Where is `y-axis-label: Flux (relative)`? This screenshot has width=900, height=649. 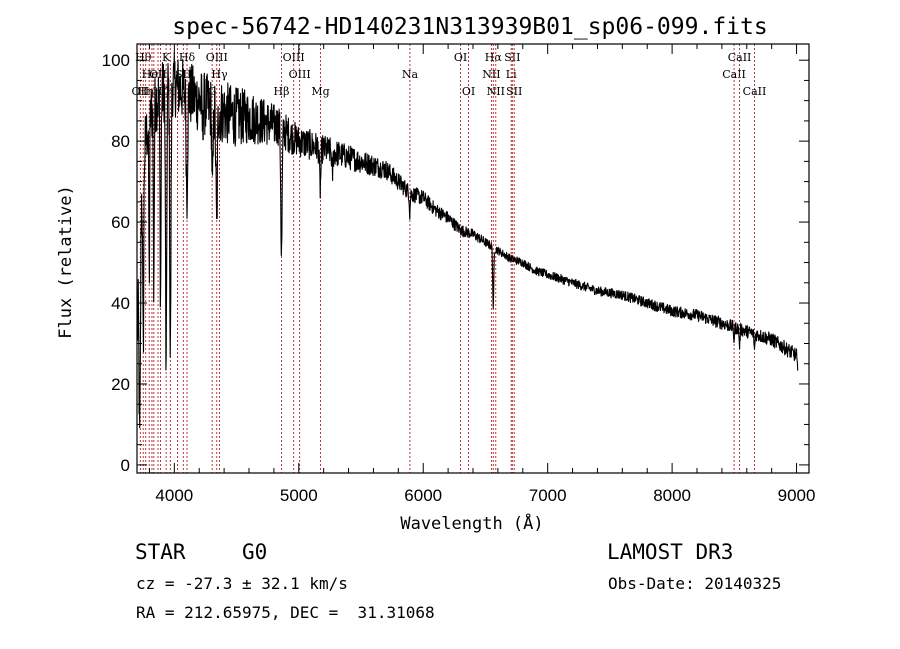 y-axis-label: Flux (relative) is located at coordinates (66, 262).